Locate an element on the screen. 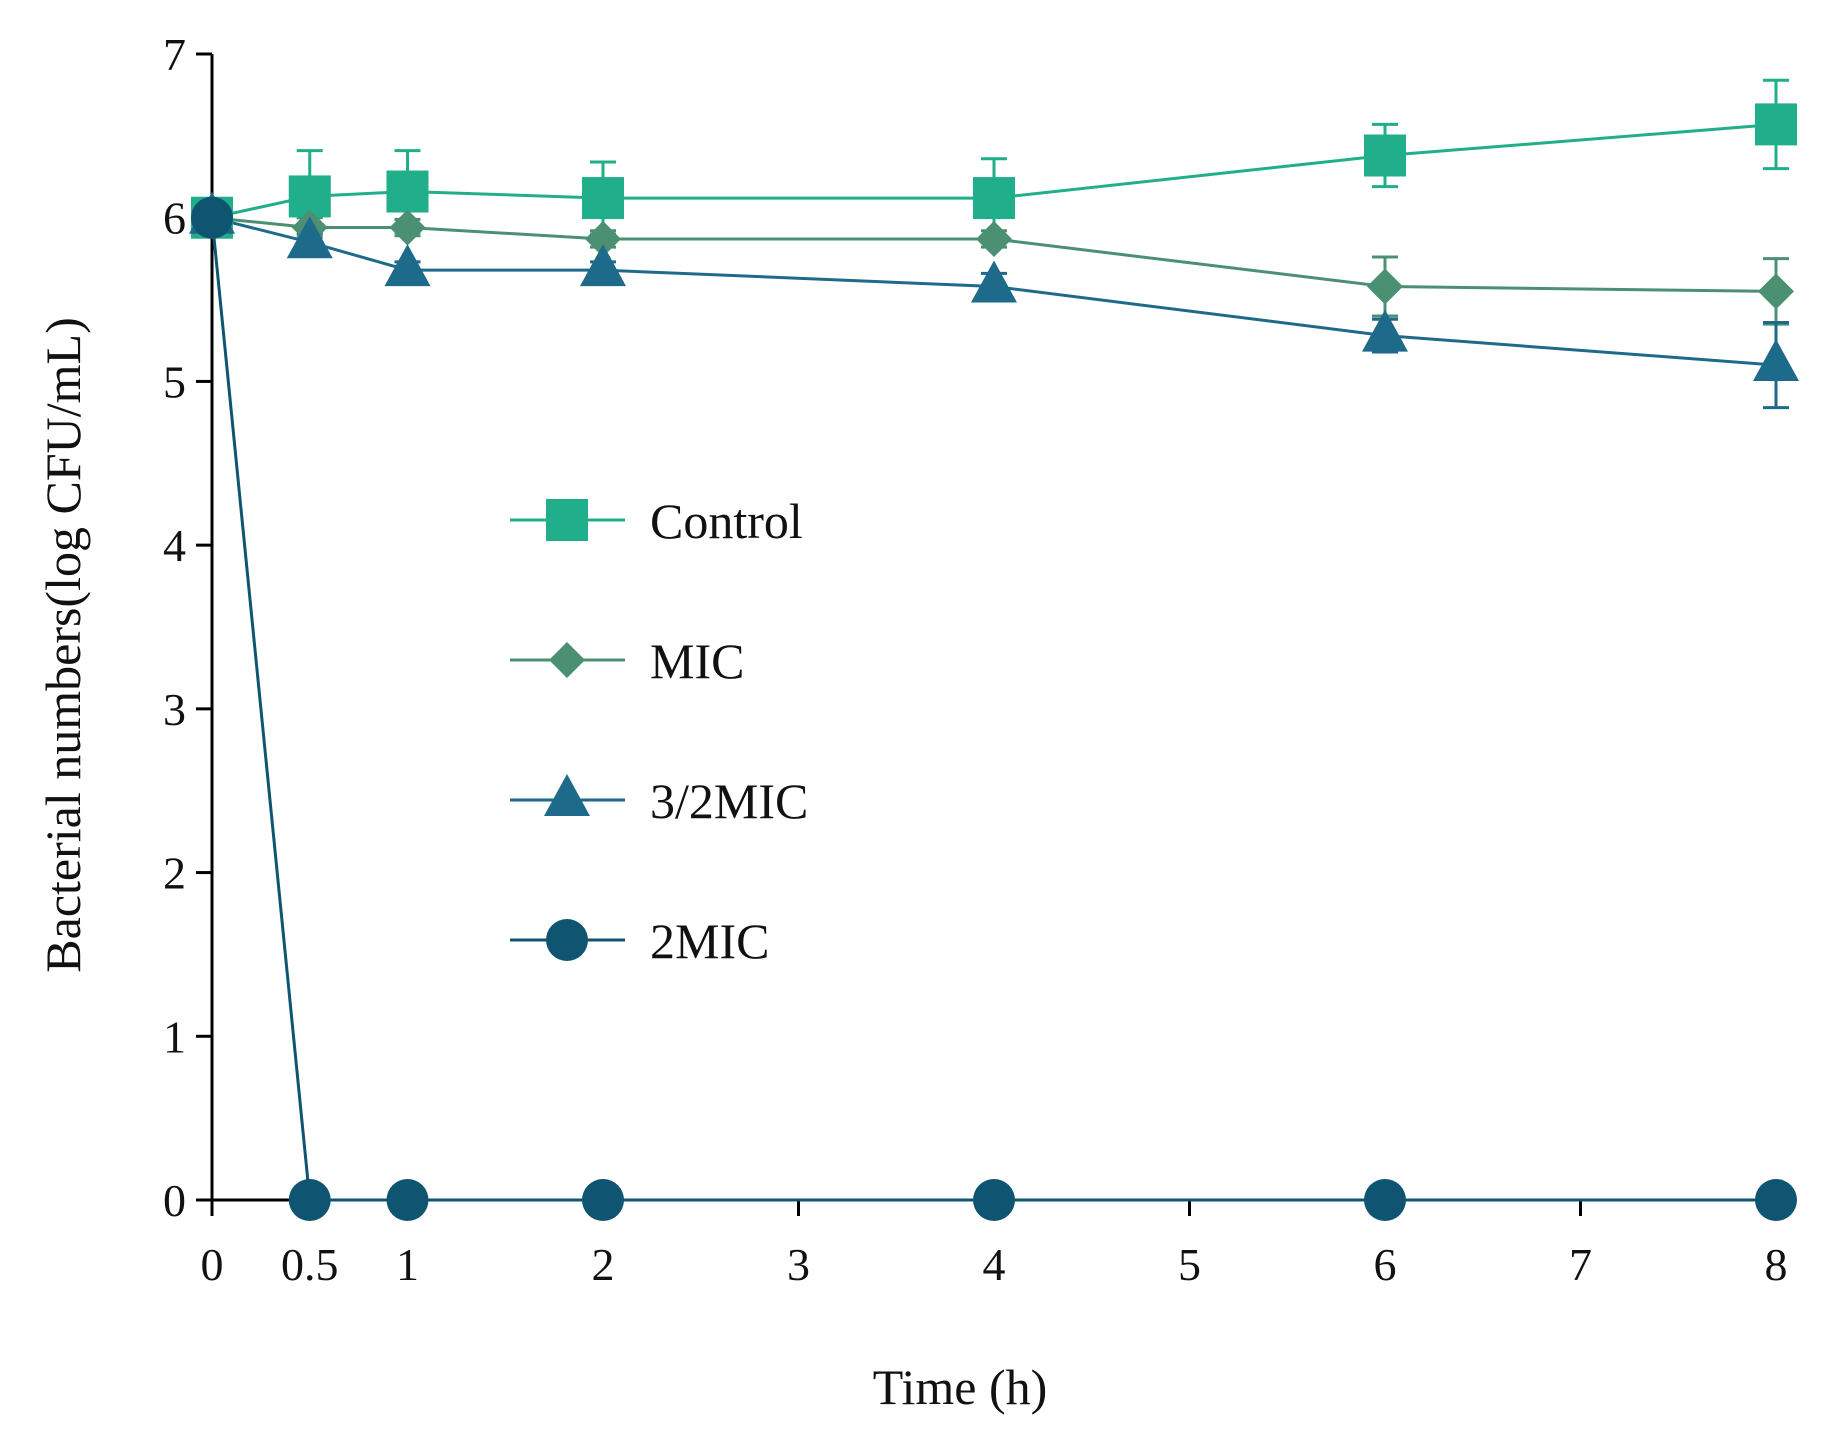 This screenshot has height=1437, width=1825. legend-marker-3-2mic is located at coordinates (567, 795).